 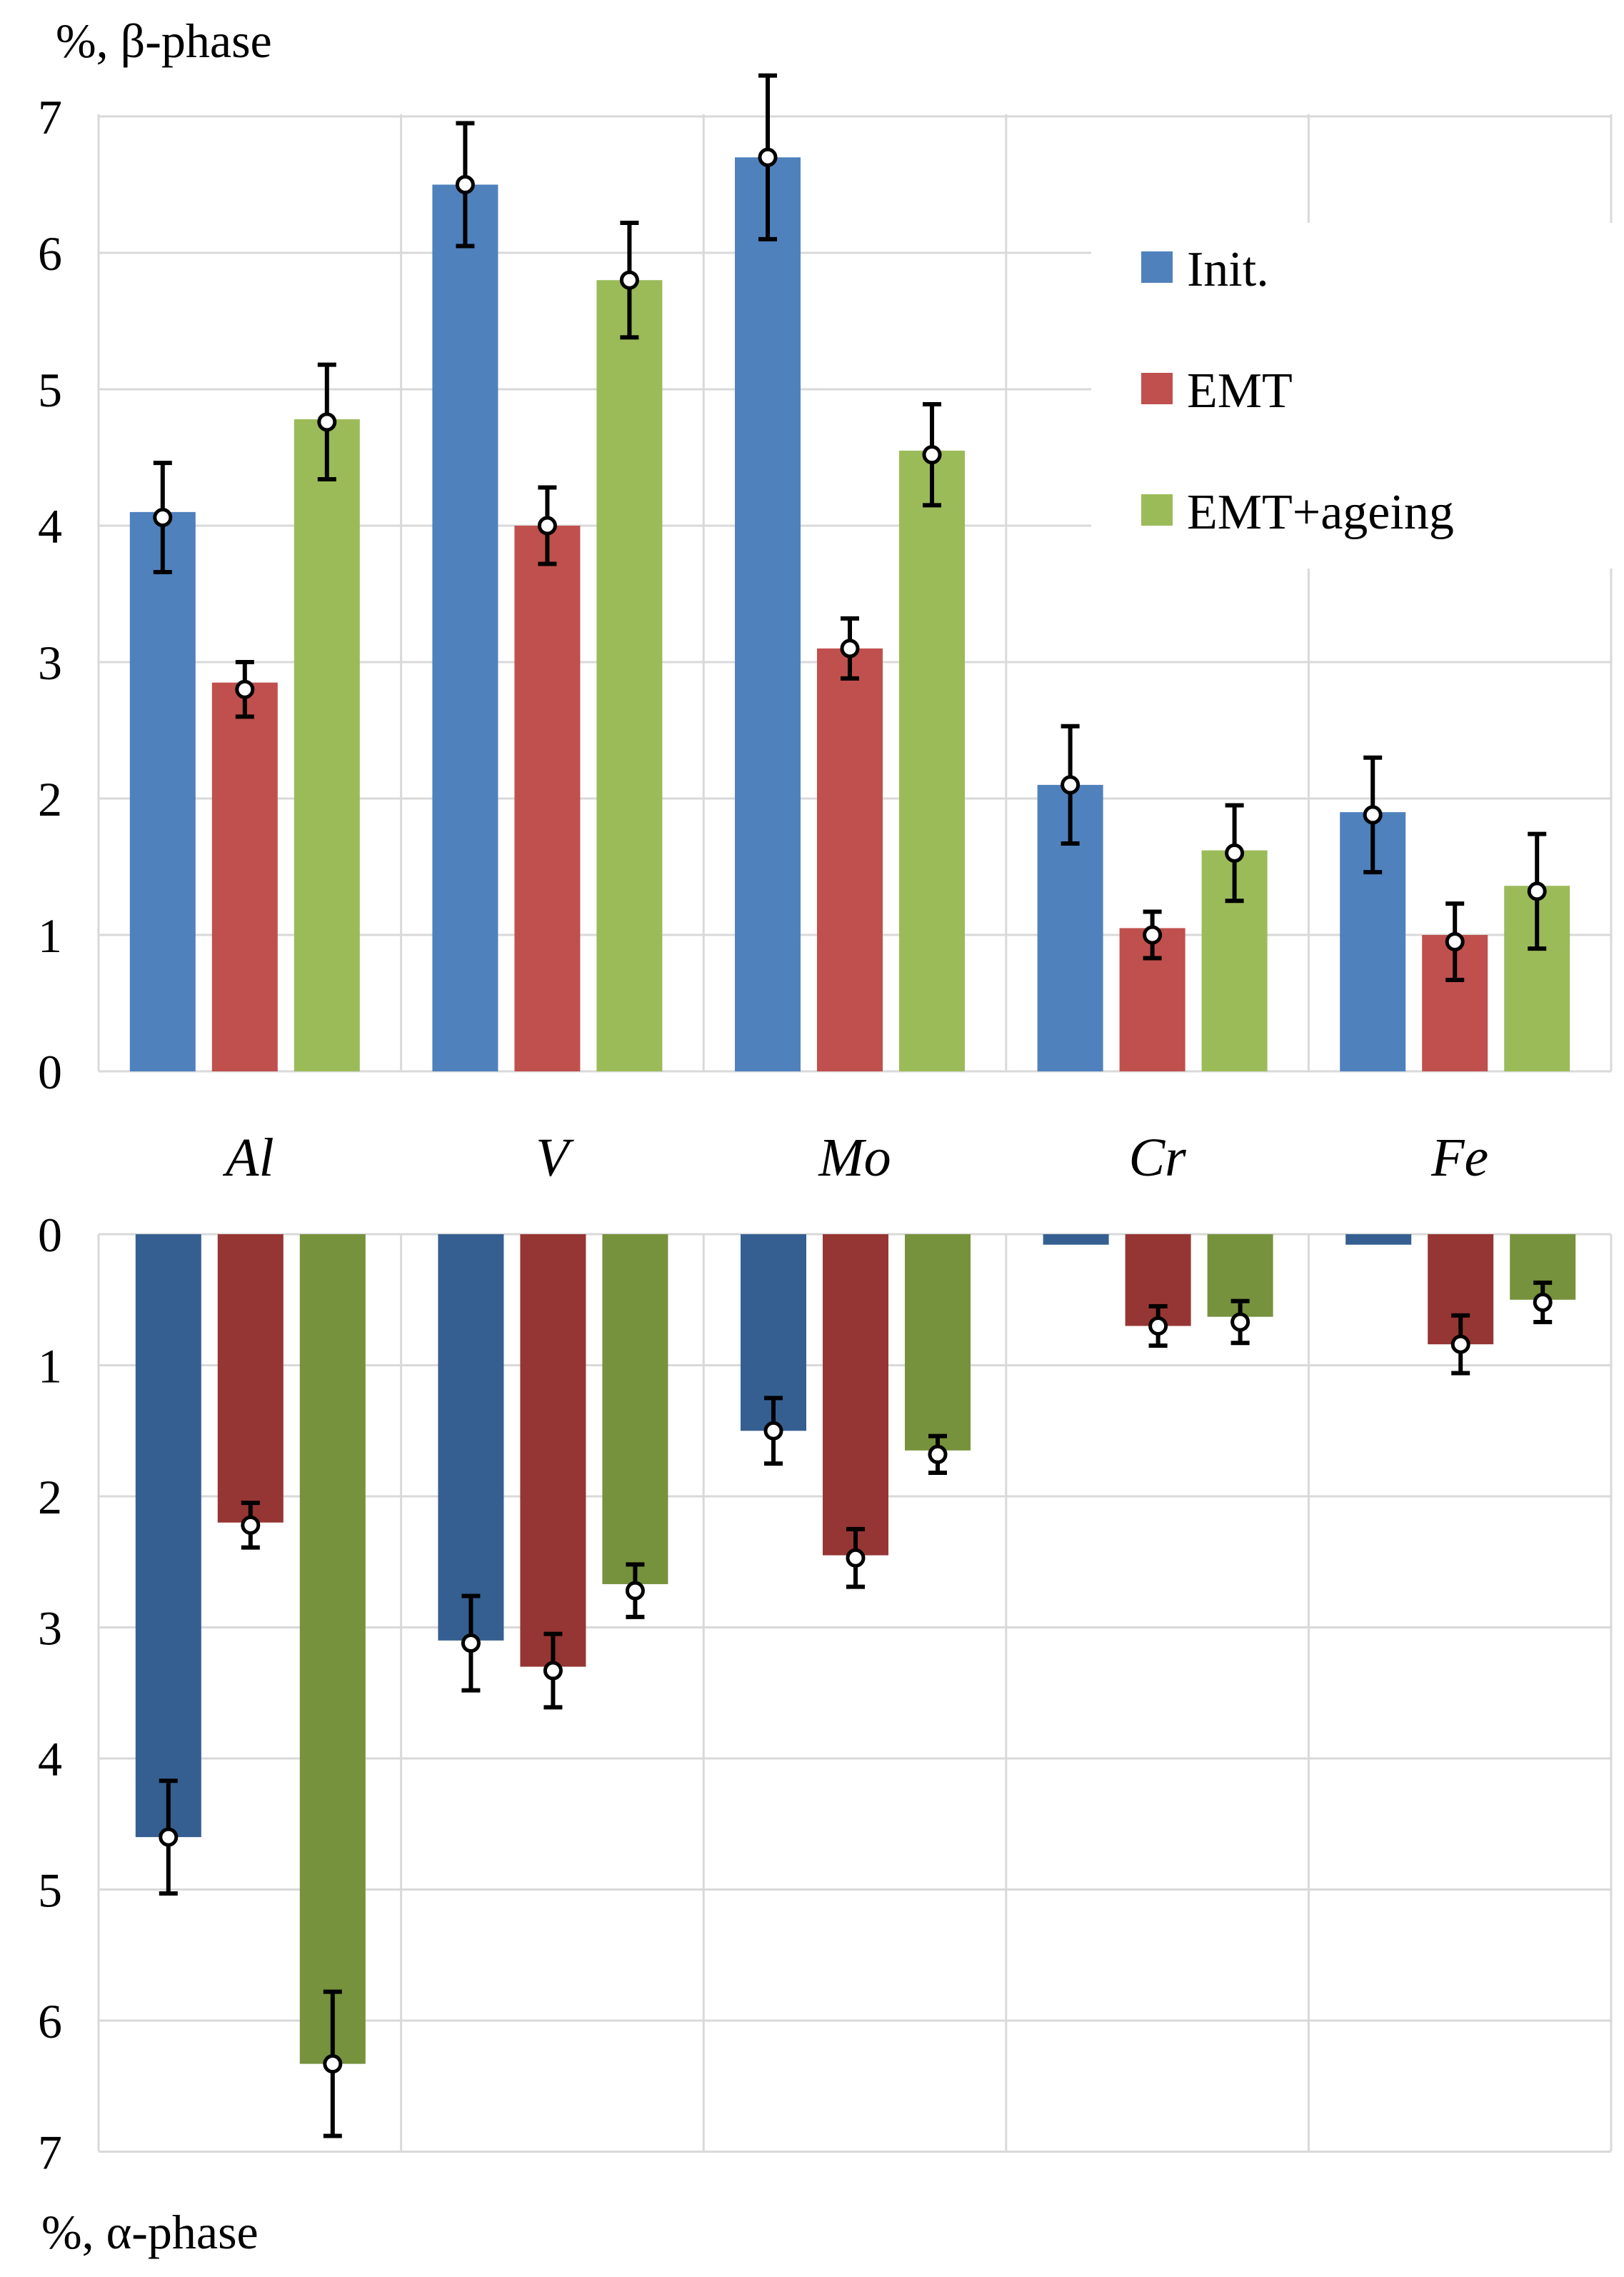 I want to click on legend: Init. EMT EMT+ageing, so click(x=1357, y=396).